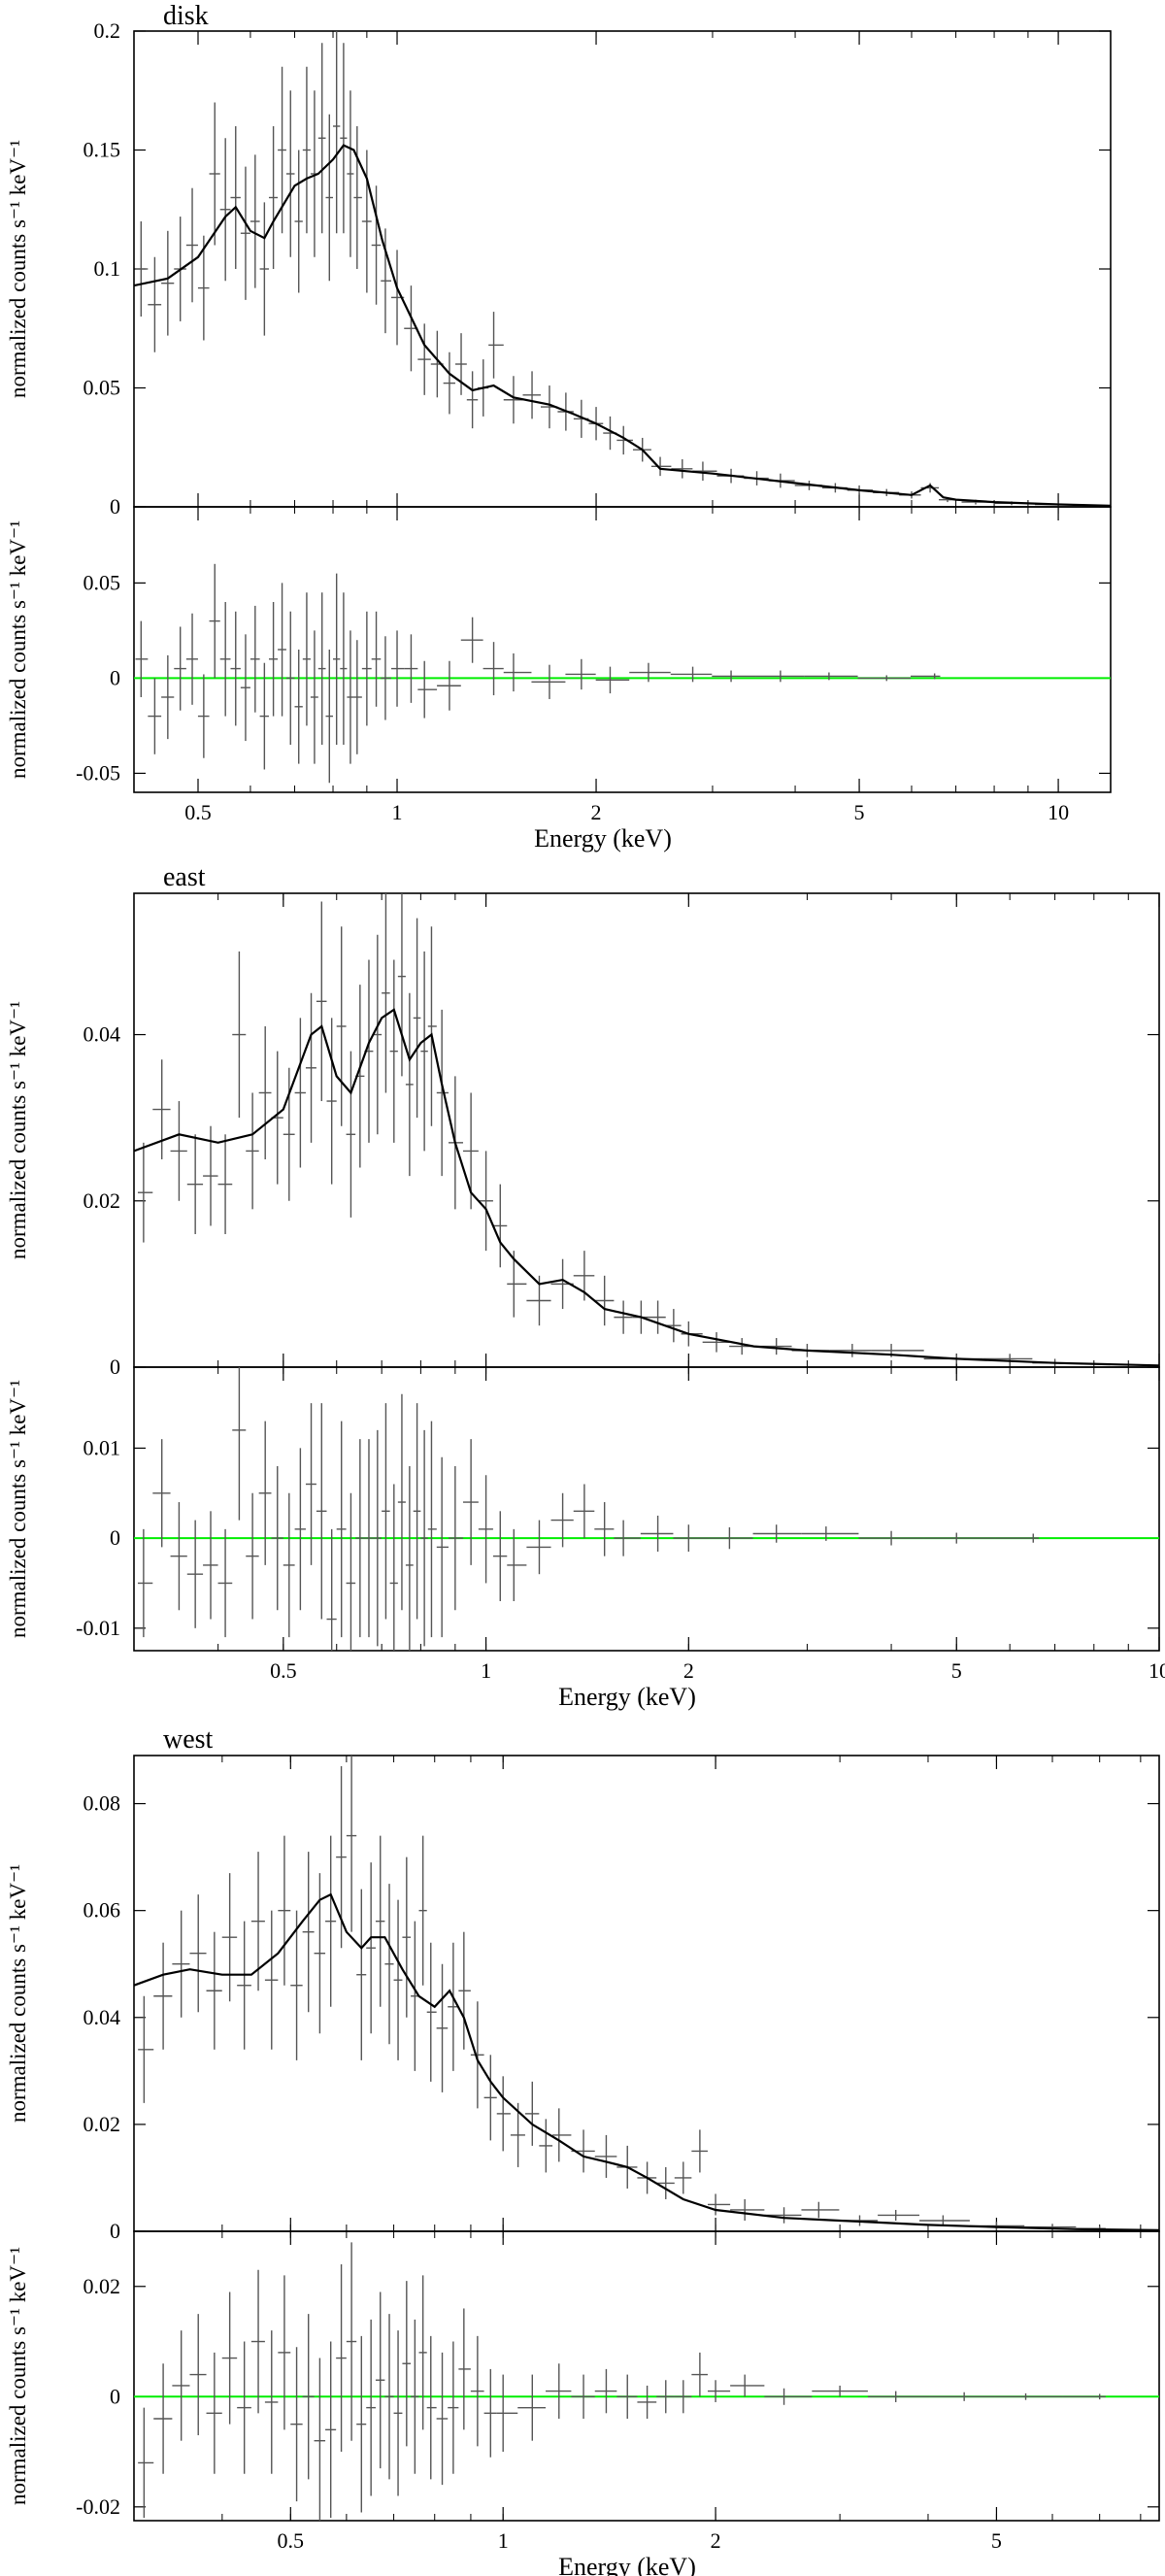  What do you see at coordinates (646, 2061) in the screenshot?
I see `west-model-curve` at bounding box center [646, 2061].